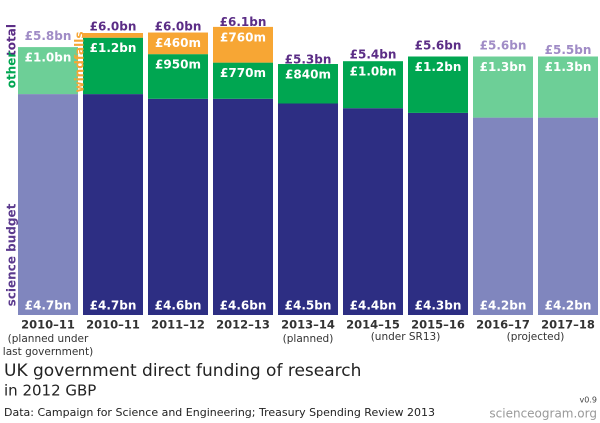  I want to click on category-note: (projected), so click(536, 337).